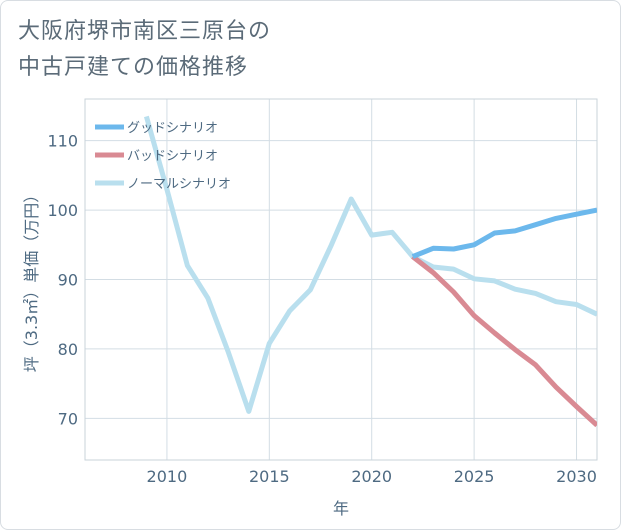 The width and height of the screenshot is (621, 530). Describe the element at coordinates (145, 31) in the screenshot. I see `chart-title-line1: 大阪府堺市南区三原台の` at that location.